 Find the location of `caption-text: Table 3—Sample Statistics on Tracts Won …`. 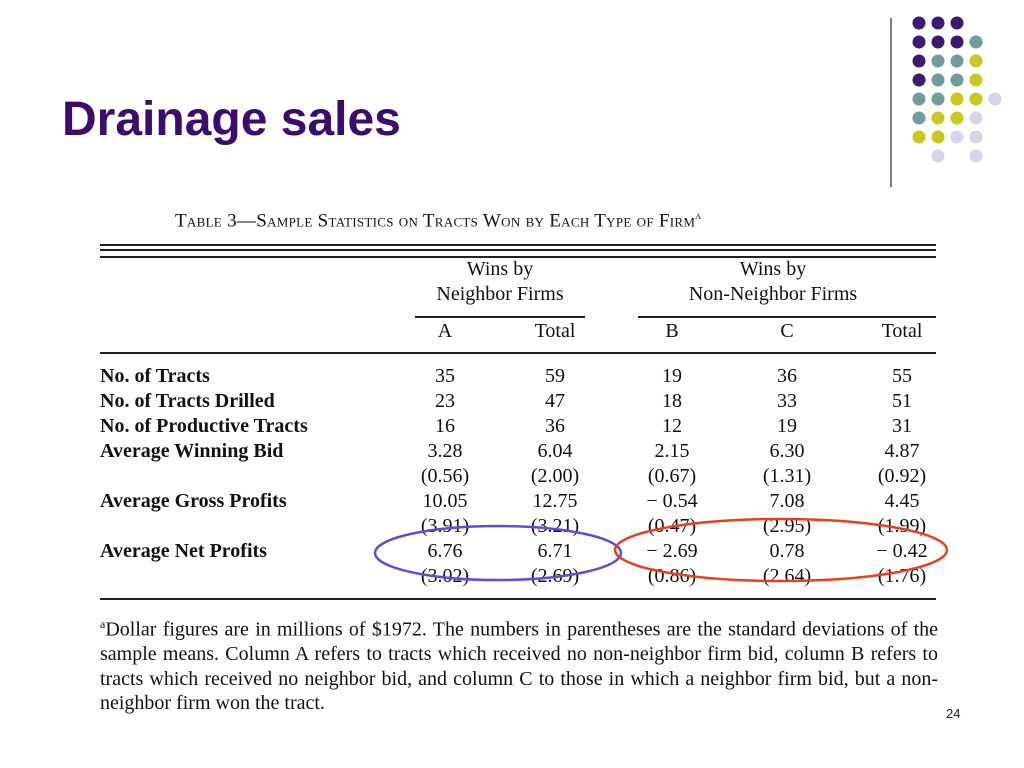

caption-text: Table 3—Sample Statistics on Tracts Won … is located at coordinates (435, 221).